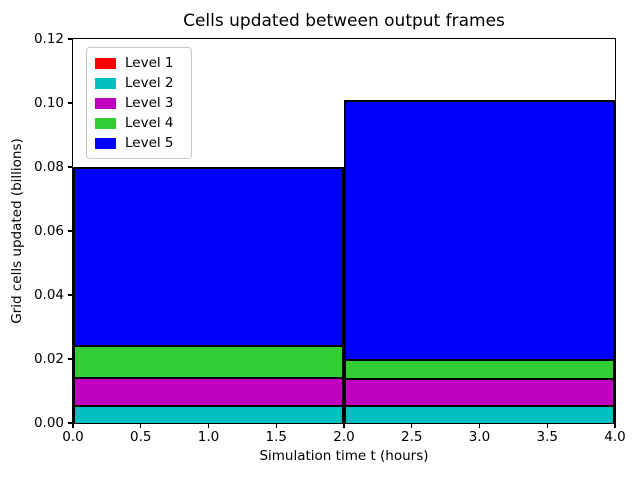 This screenshot has height=480, width=640. I want to click on legend-item-level-5: Level 5, so click(139, 143).